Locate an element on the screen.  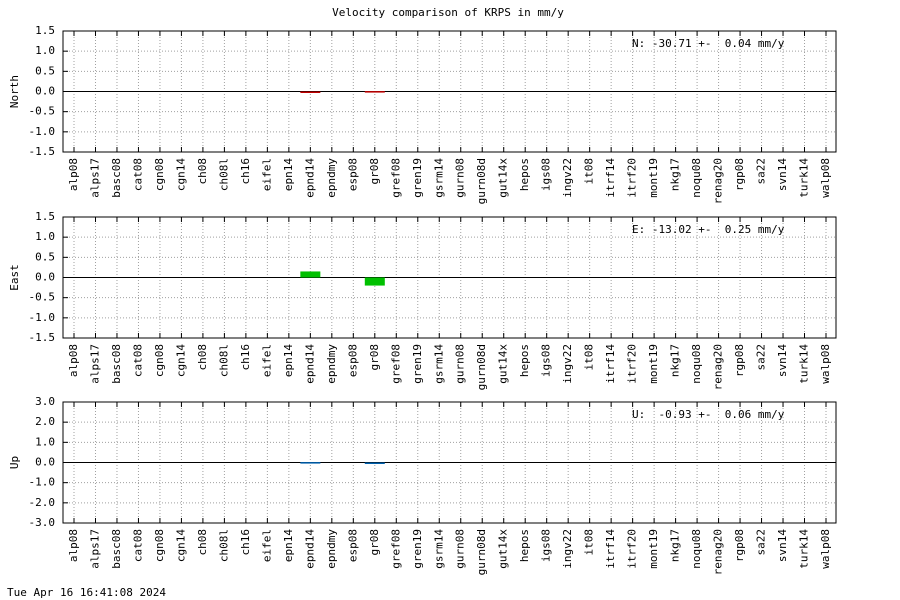
timestamp: Tue Apr 16 16:41:08 2024 is located at coordinates (86, 592).